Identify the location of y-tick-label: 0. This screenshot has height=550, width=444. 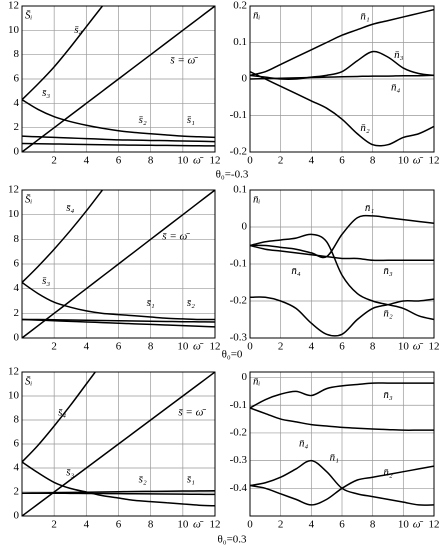
(245, 227).